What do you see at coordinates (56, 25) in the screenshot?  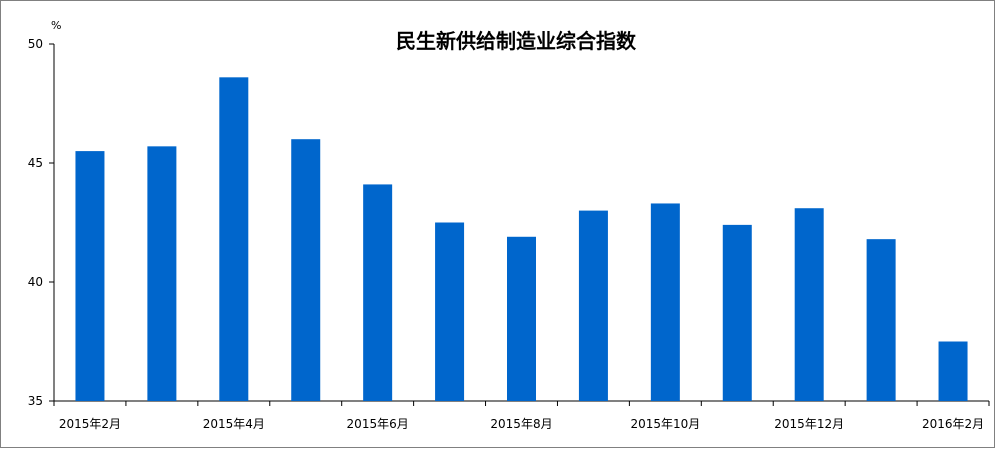 I see `y-axis-unit: %` at bounding box center [56, 25].